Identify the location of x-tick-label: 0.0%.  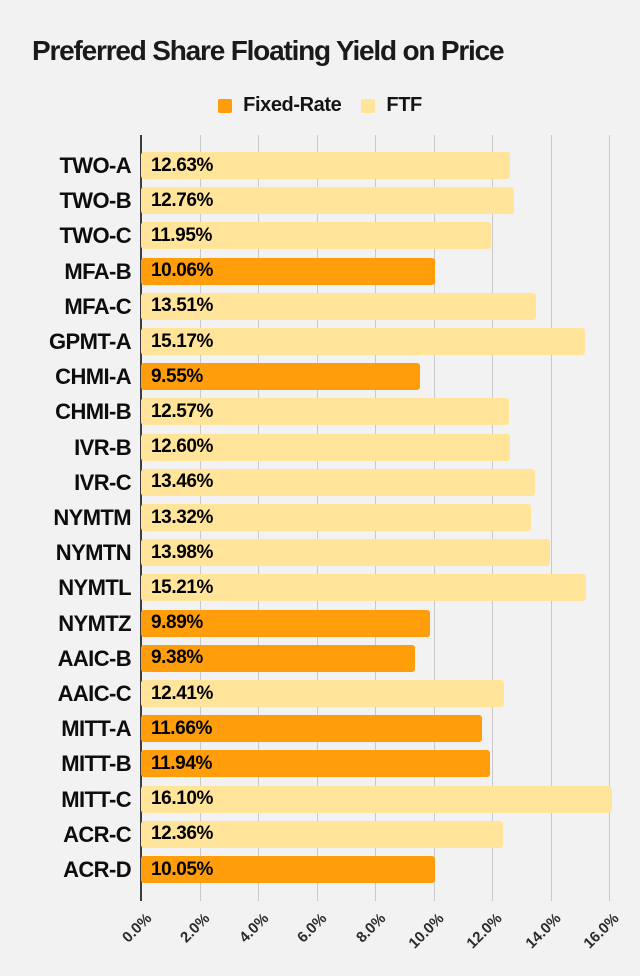
(137, 928).